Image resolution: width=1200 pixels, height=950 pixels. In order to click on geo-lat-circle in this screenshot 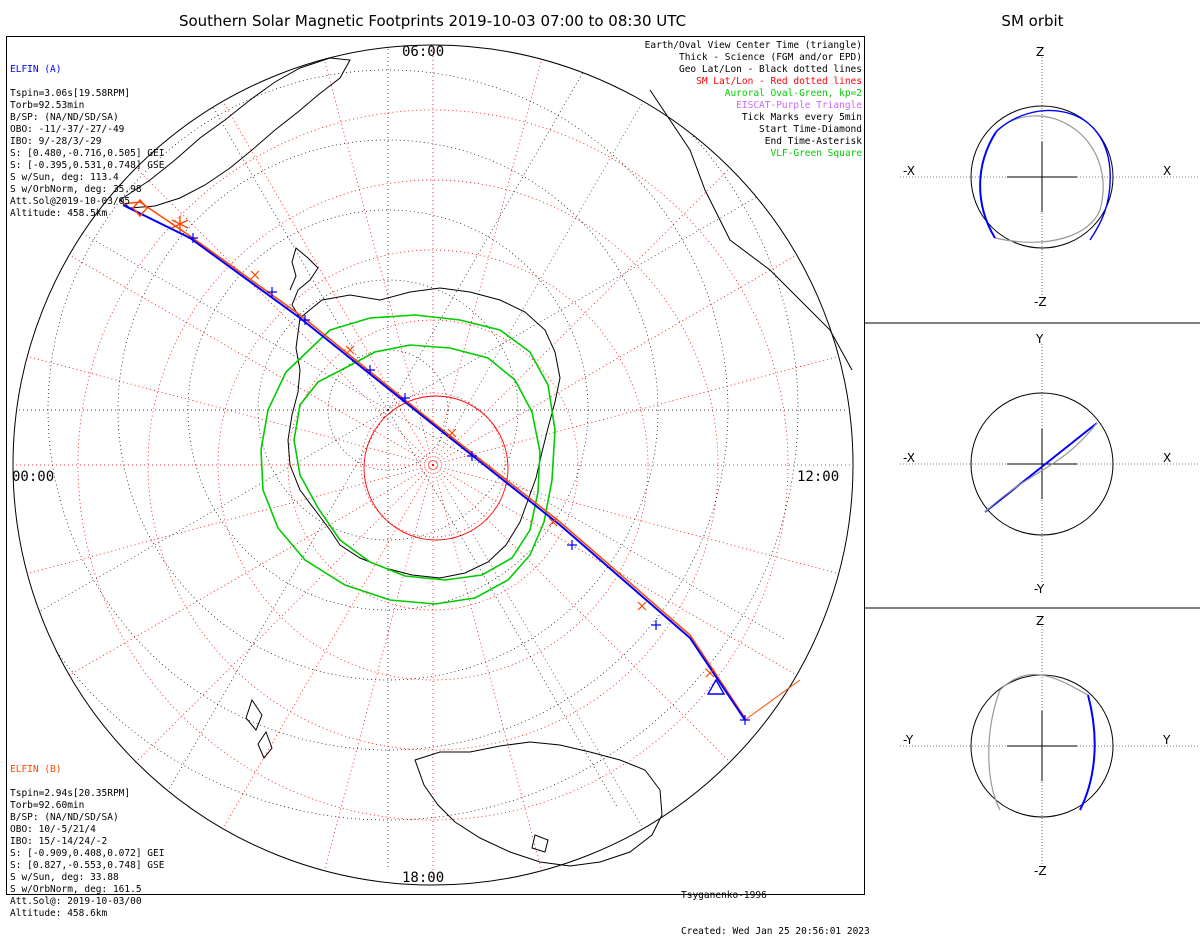, I will do `click(388, 410)`.